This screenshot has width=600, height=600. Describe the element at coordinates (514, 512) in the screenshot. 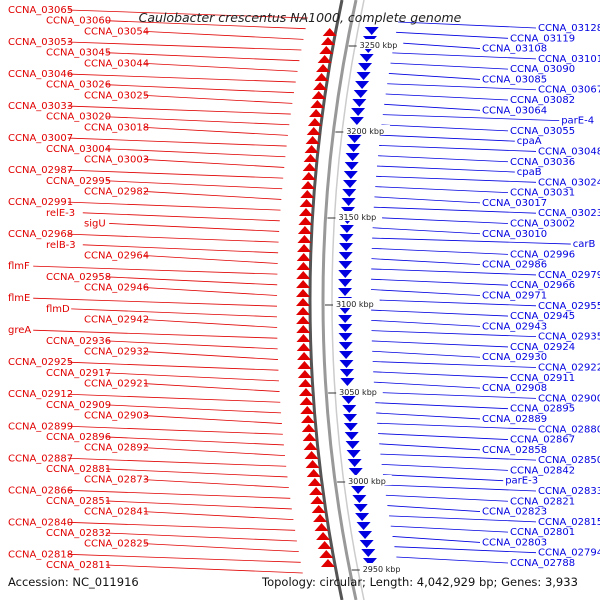

I see `right-gene-label: CCNA_02823` at that location.